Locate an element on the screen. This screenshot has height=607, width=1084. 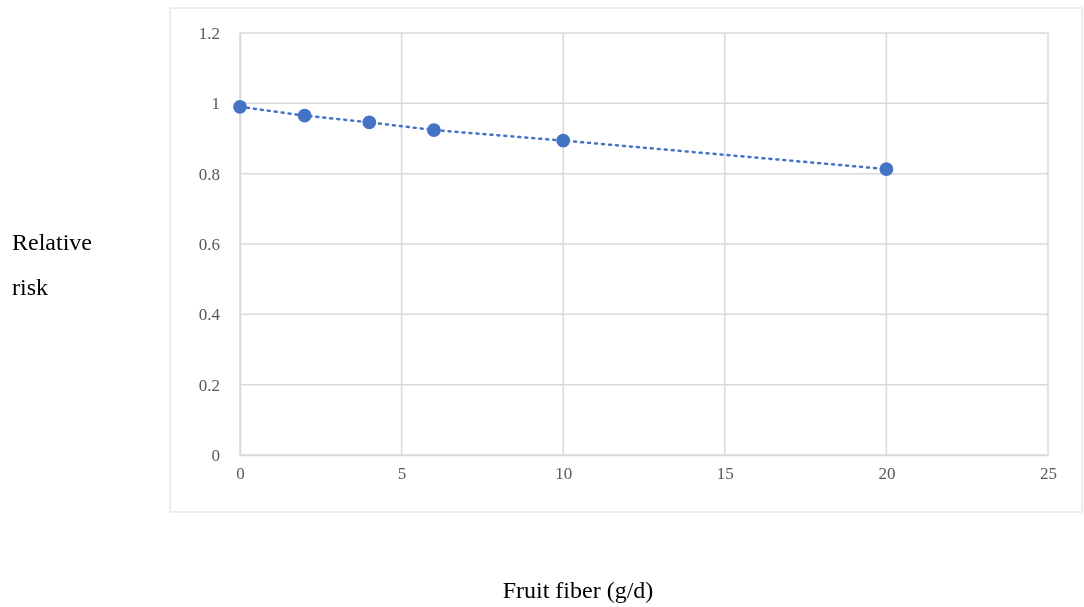
y-tick-label: 0.6 is located at coordinates (209, 244).